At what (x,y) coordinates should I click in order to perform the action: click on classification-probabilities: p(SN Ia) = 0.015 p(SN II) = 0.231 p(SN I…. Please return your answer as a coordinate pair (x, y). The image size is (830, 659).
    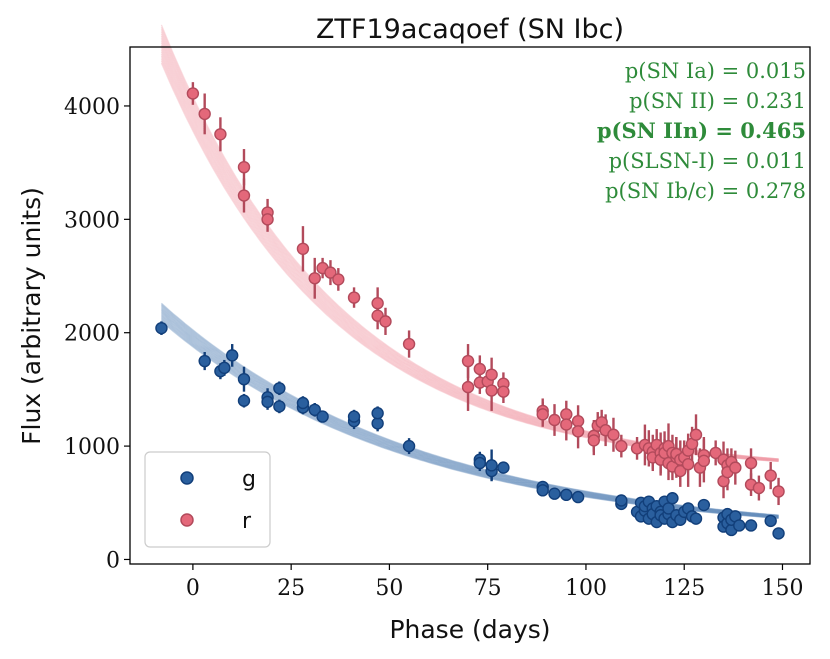
    Looking at the image, I should click on (701, 131).